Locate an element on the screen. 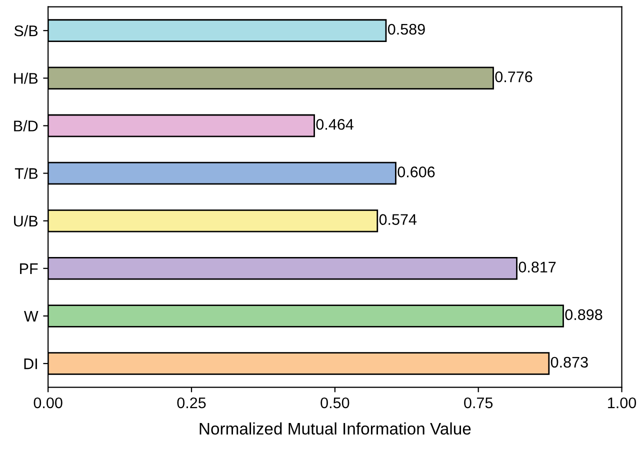 The height and width of the screenshot is (453, 641). y-tick-label: T/B is located at coordinates (26, 173).